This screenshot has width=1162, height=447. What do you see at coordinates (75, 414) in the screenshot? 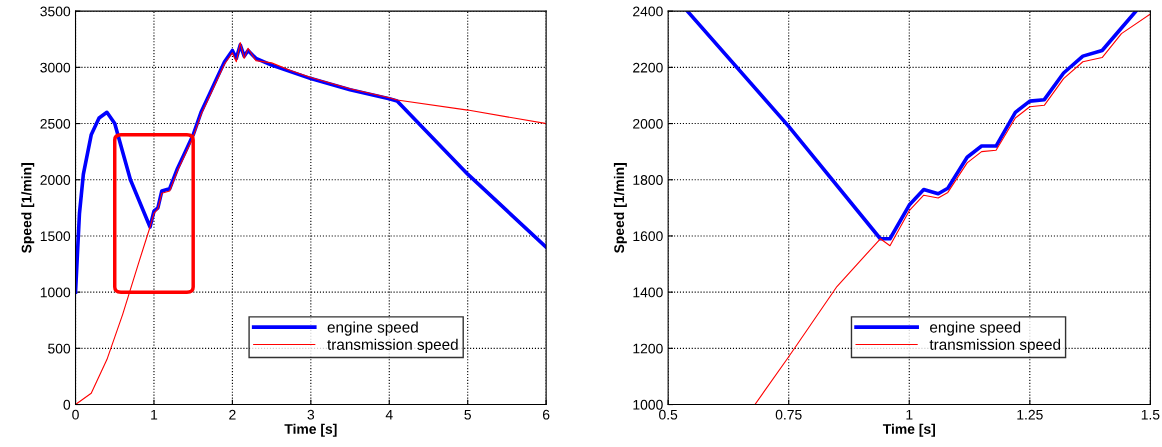
I see `x-tick-label: 0` at bounding box center [75, 414].